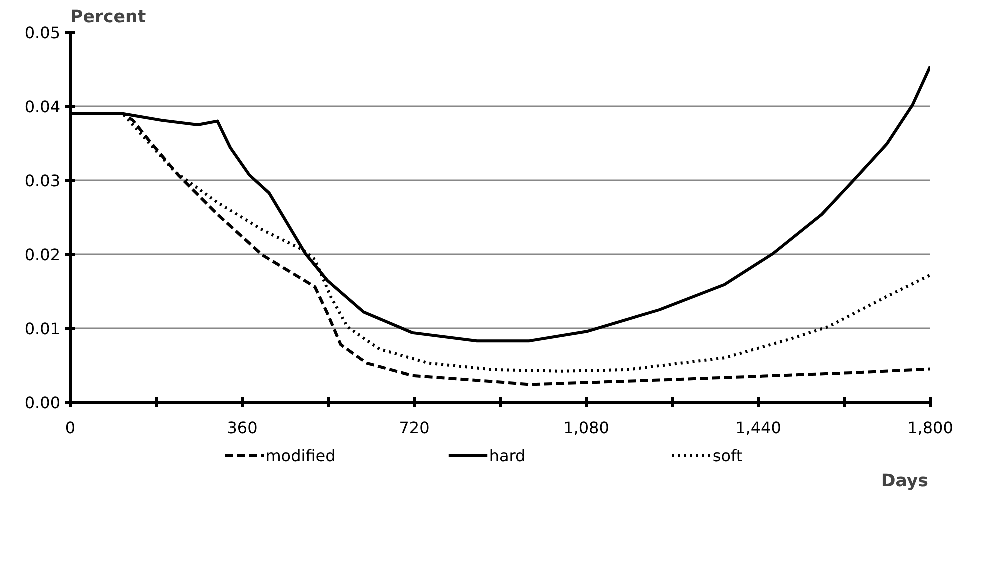 The width and height of the screenshot is (990, 576). Describe the element at coordinates (931, 428) in the screenshot. I see `x-tick-label: 1,800` at that location.